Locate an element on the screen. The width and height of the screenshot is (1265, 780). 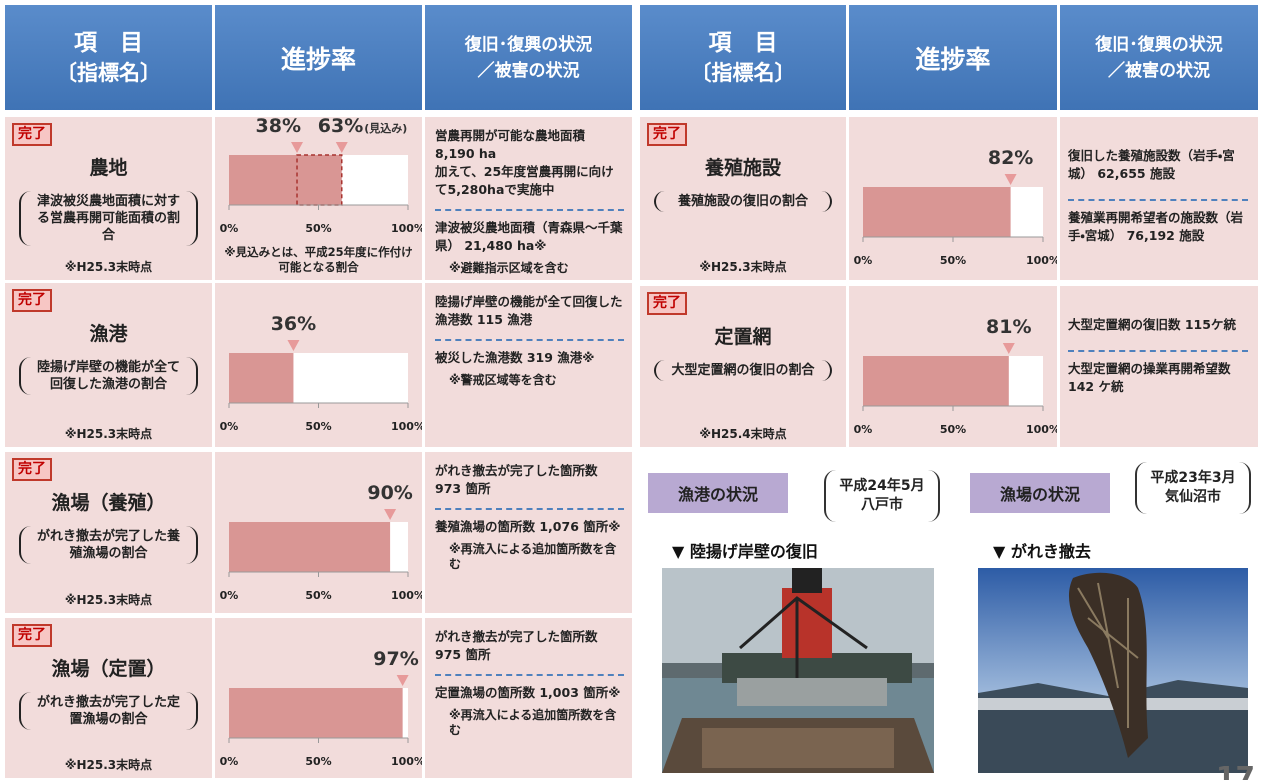
forecast-label: 63%(見込み) is located at coordinates (363, 127).